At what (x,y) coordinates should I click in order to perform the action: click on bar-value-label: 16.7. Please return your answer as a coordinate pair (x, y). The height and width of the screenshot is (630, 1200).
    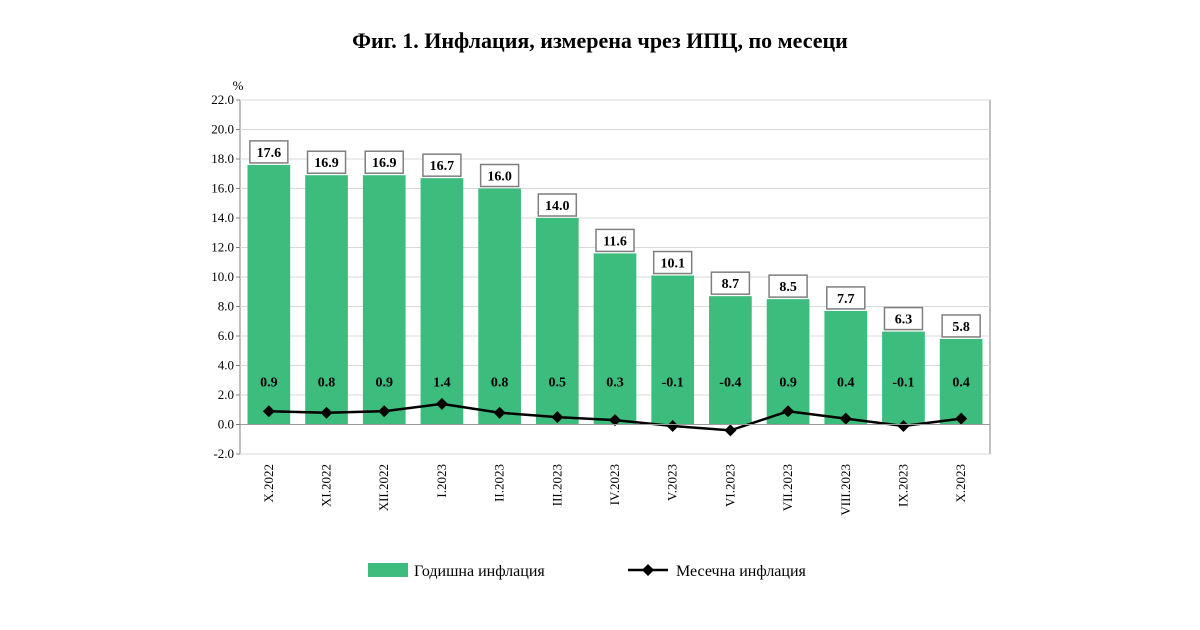
    Looking at the image, I should click on (442, 166).